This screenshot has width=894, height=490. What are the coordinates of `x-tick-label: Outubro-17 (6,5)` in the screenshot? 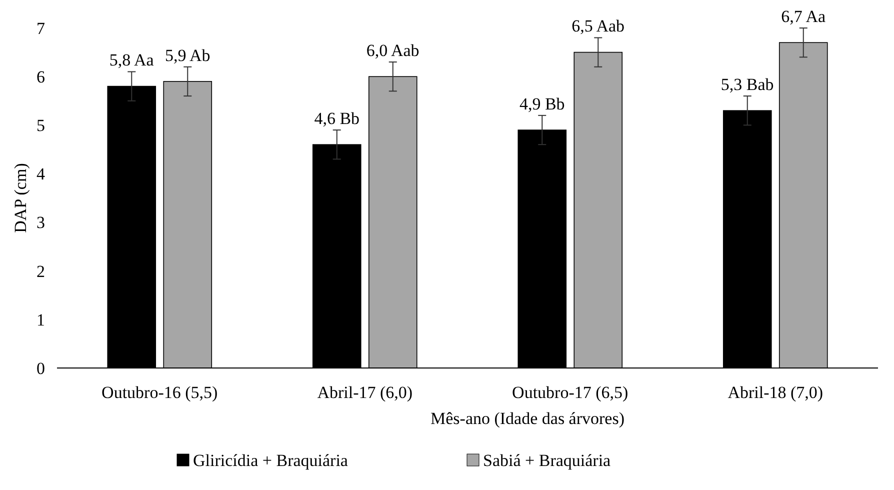 It's located at (570, 392).